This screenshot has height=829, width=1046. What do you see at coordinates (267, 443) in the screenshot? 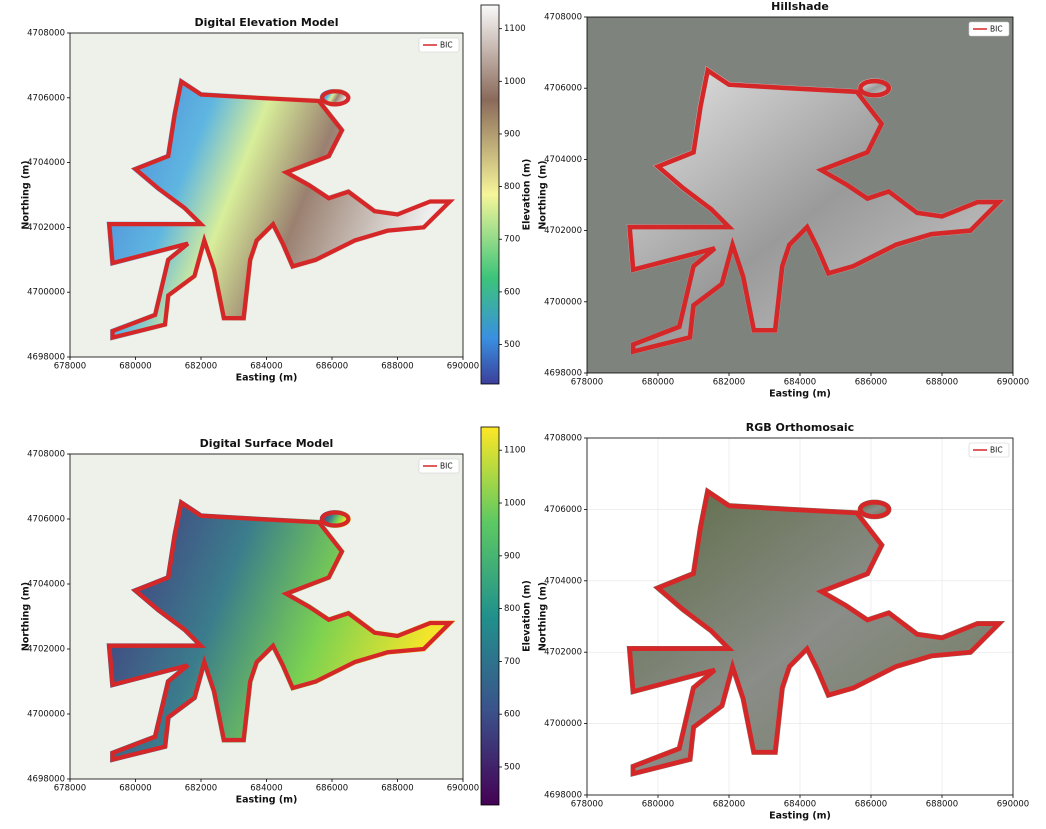
I see `chart-title: Digital Surface Model` at bounding box center [267, 443].